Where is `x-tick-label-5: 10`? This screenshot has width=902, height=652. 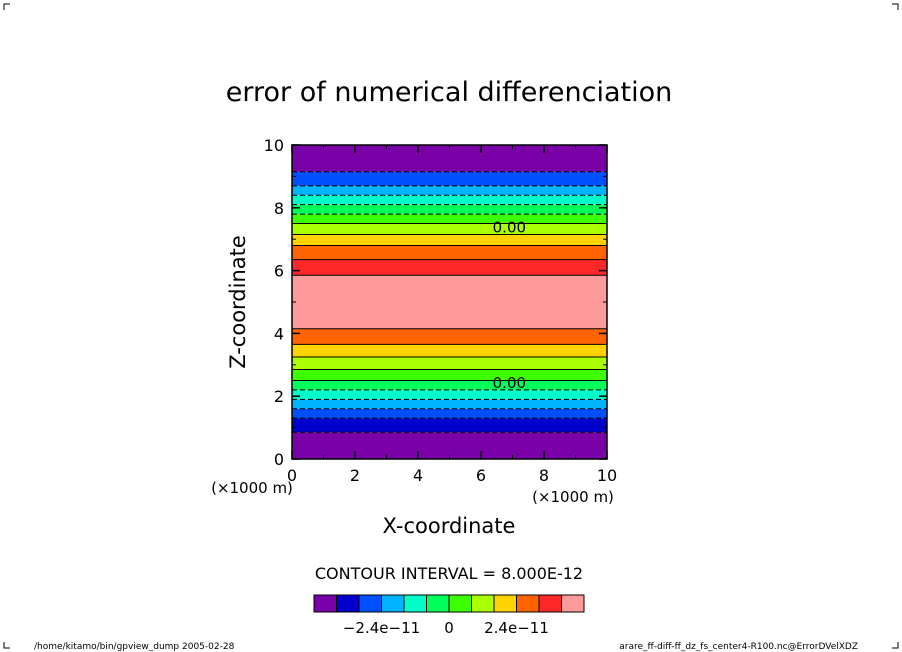
x-tick-label-5: 10 is located at coordinates (607, 475).